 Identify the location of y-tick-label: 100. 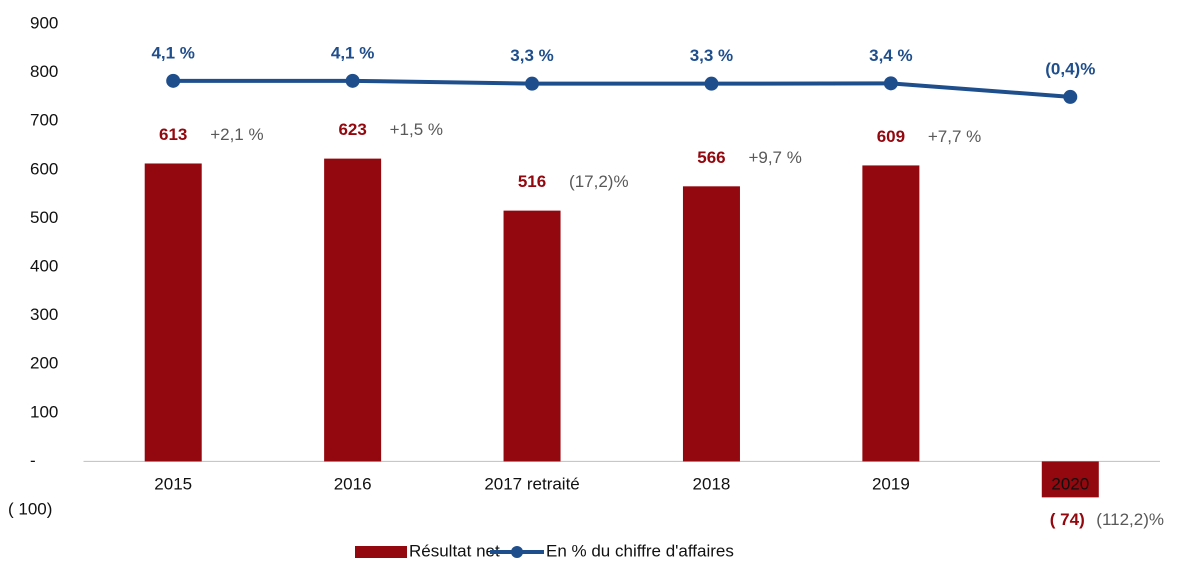
(44, 411).